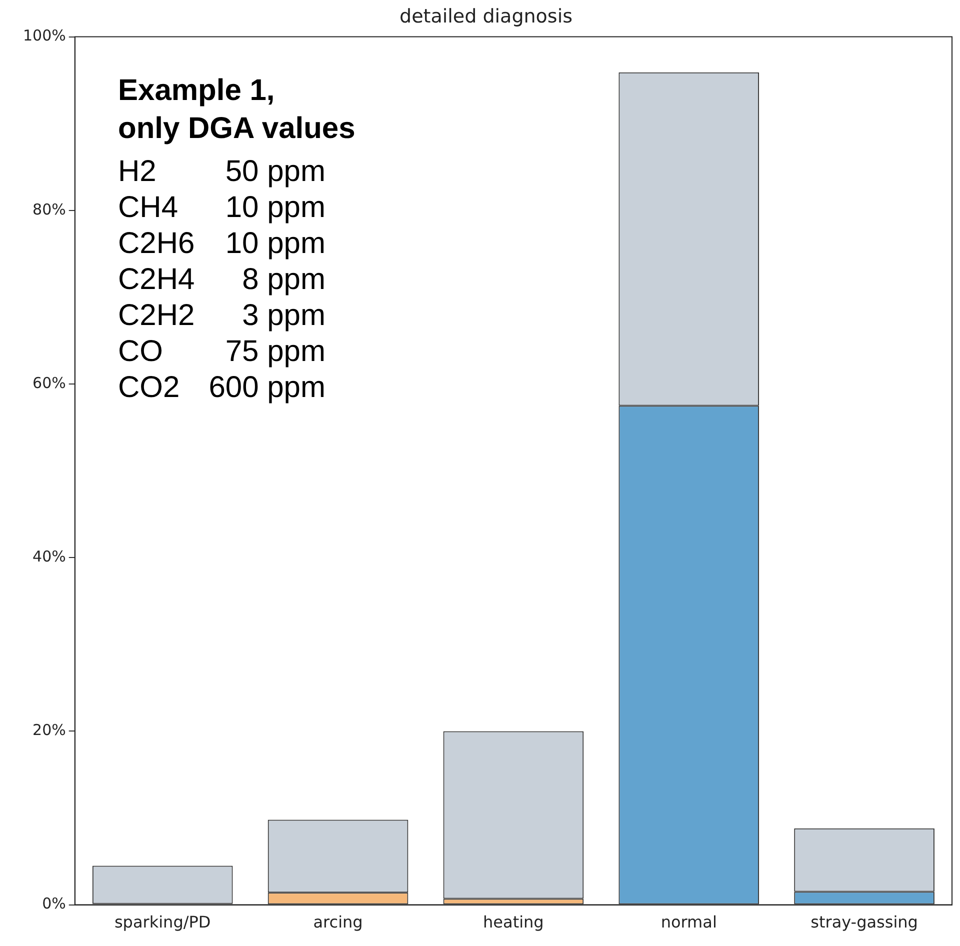 Image resolution: width=960 pixels, height=946 pixels. Describe the element at coordinates (237, 110) in the screenshot. I see `annotation: Example 1, only DGA values` at that location.